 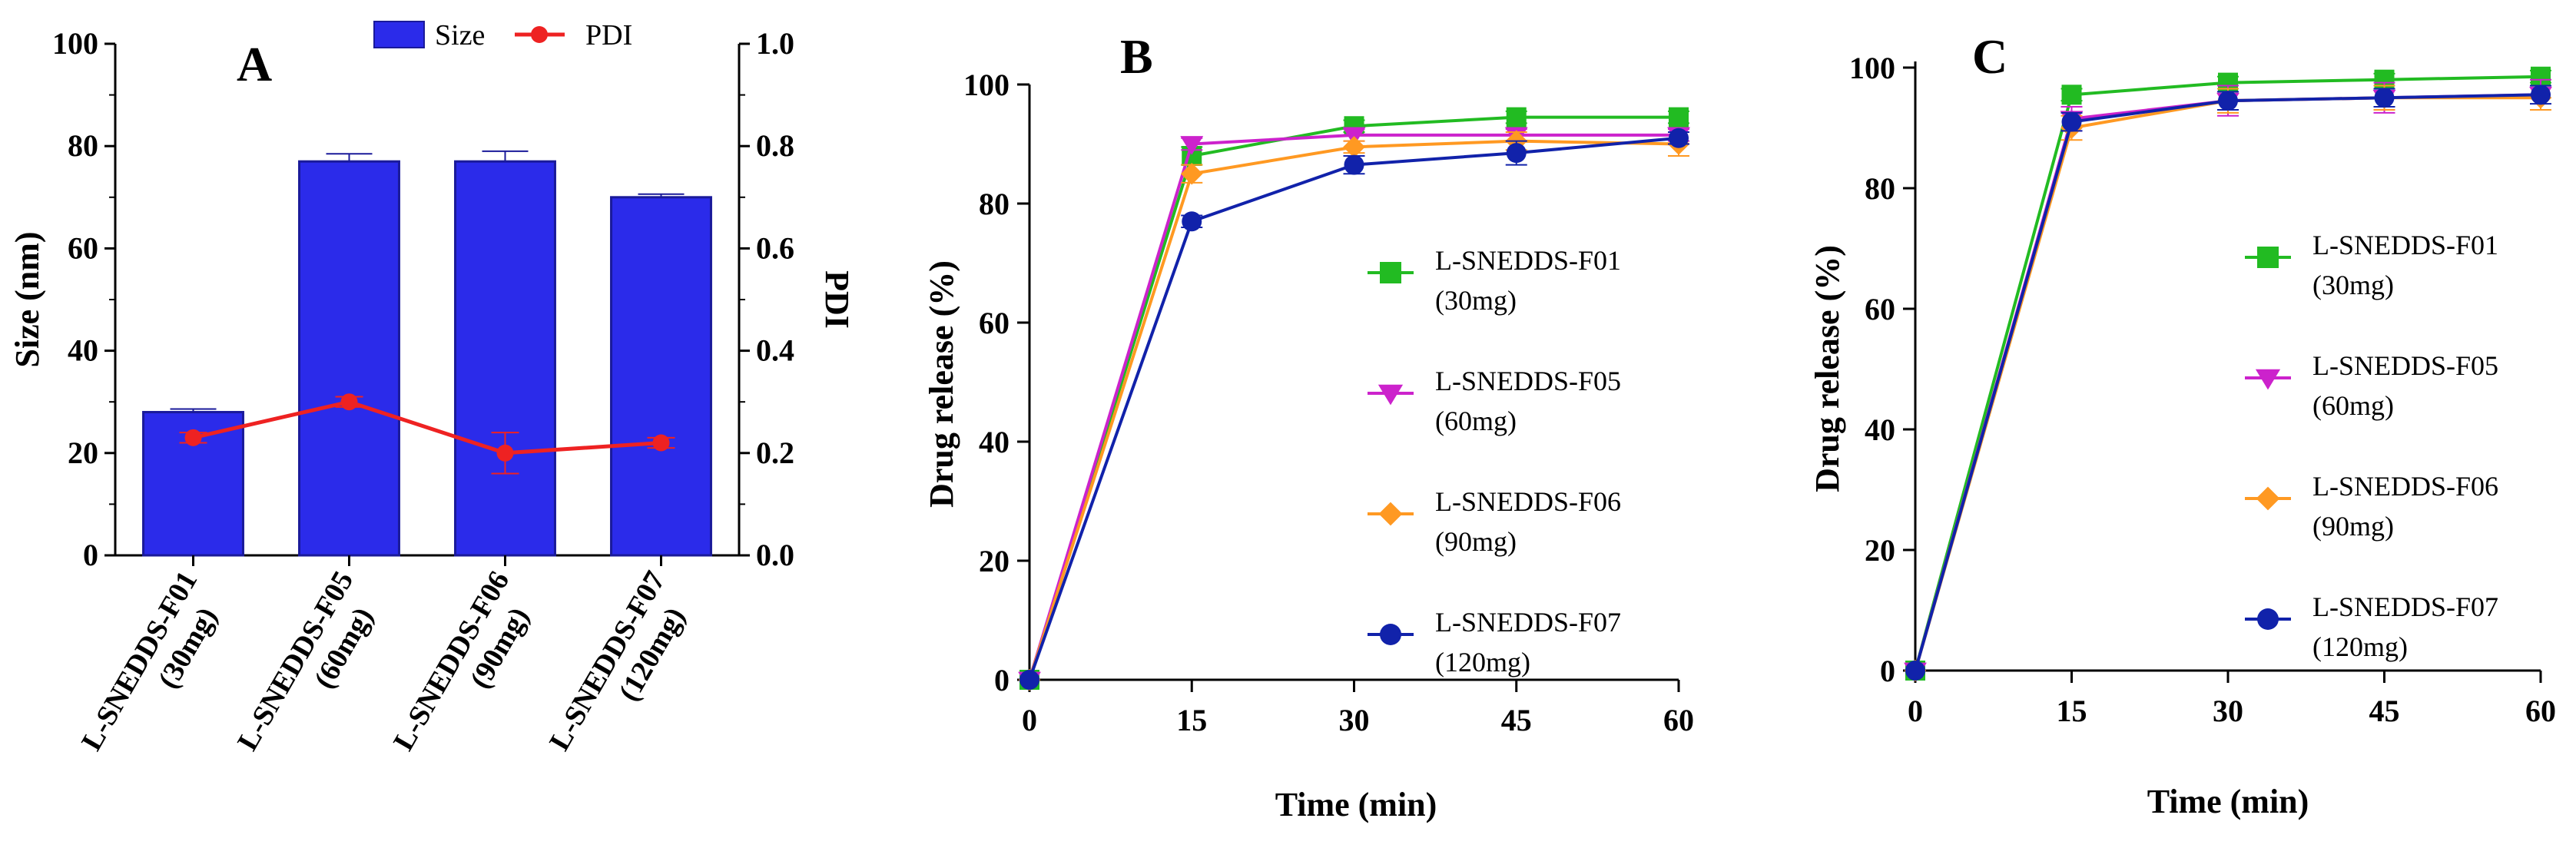 What do you see at coordinates (399, 34) in the screenshot?
I see `legend-size-swatch` at bounding box center [399, 34].